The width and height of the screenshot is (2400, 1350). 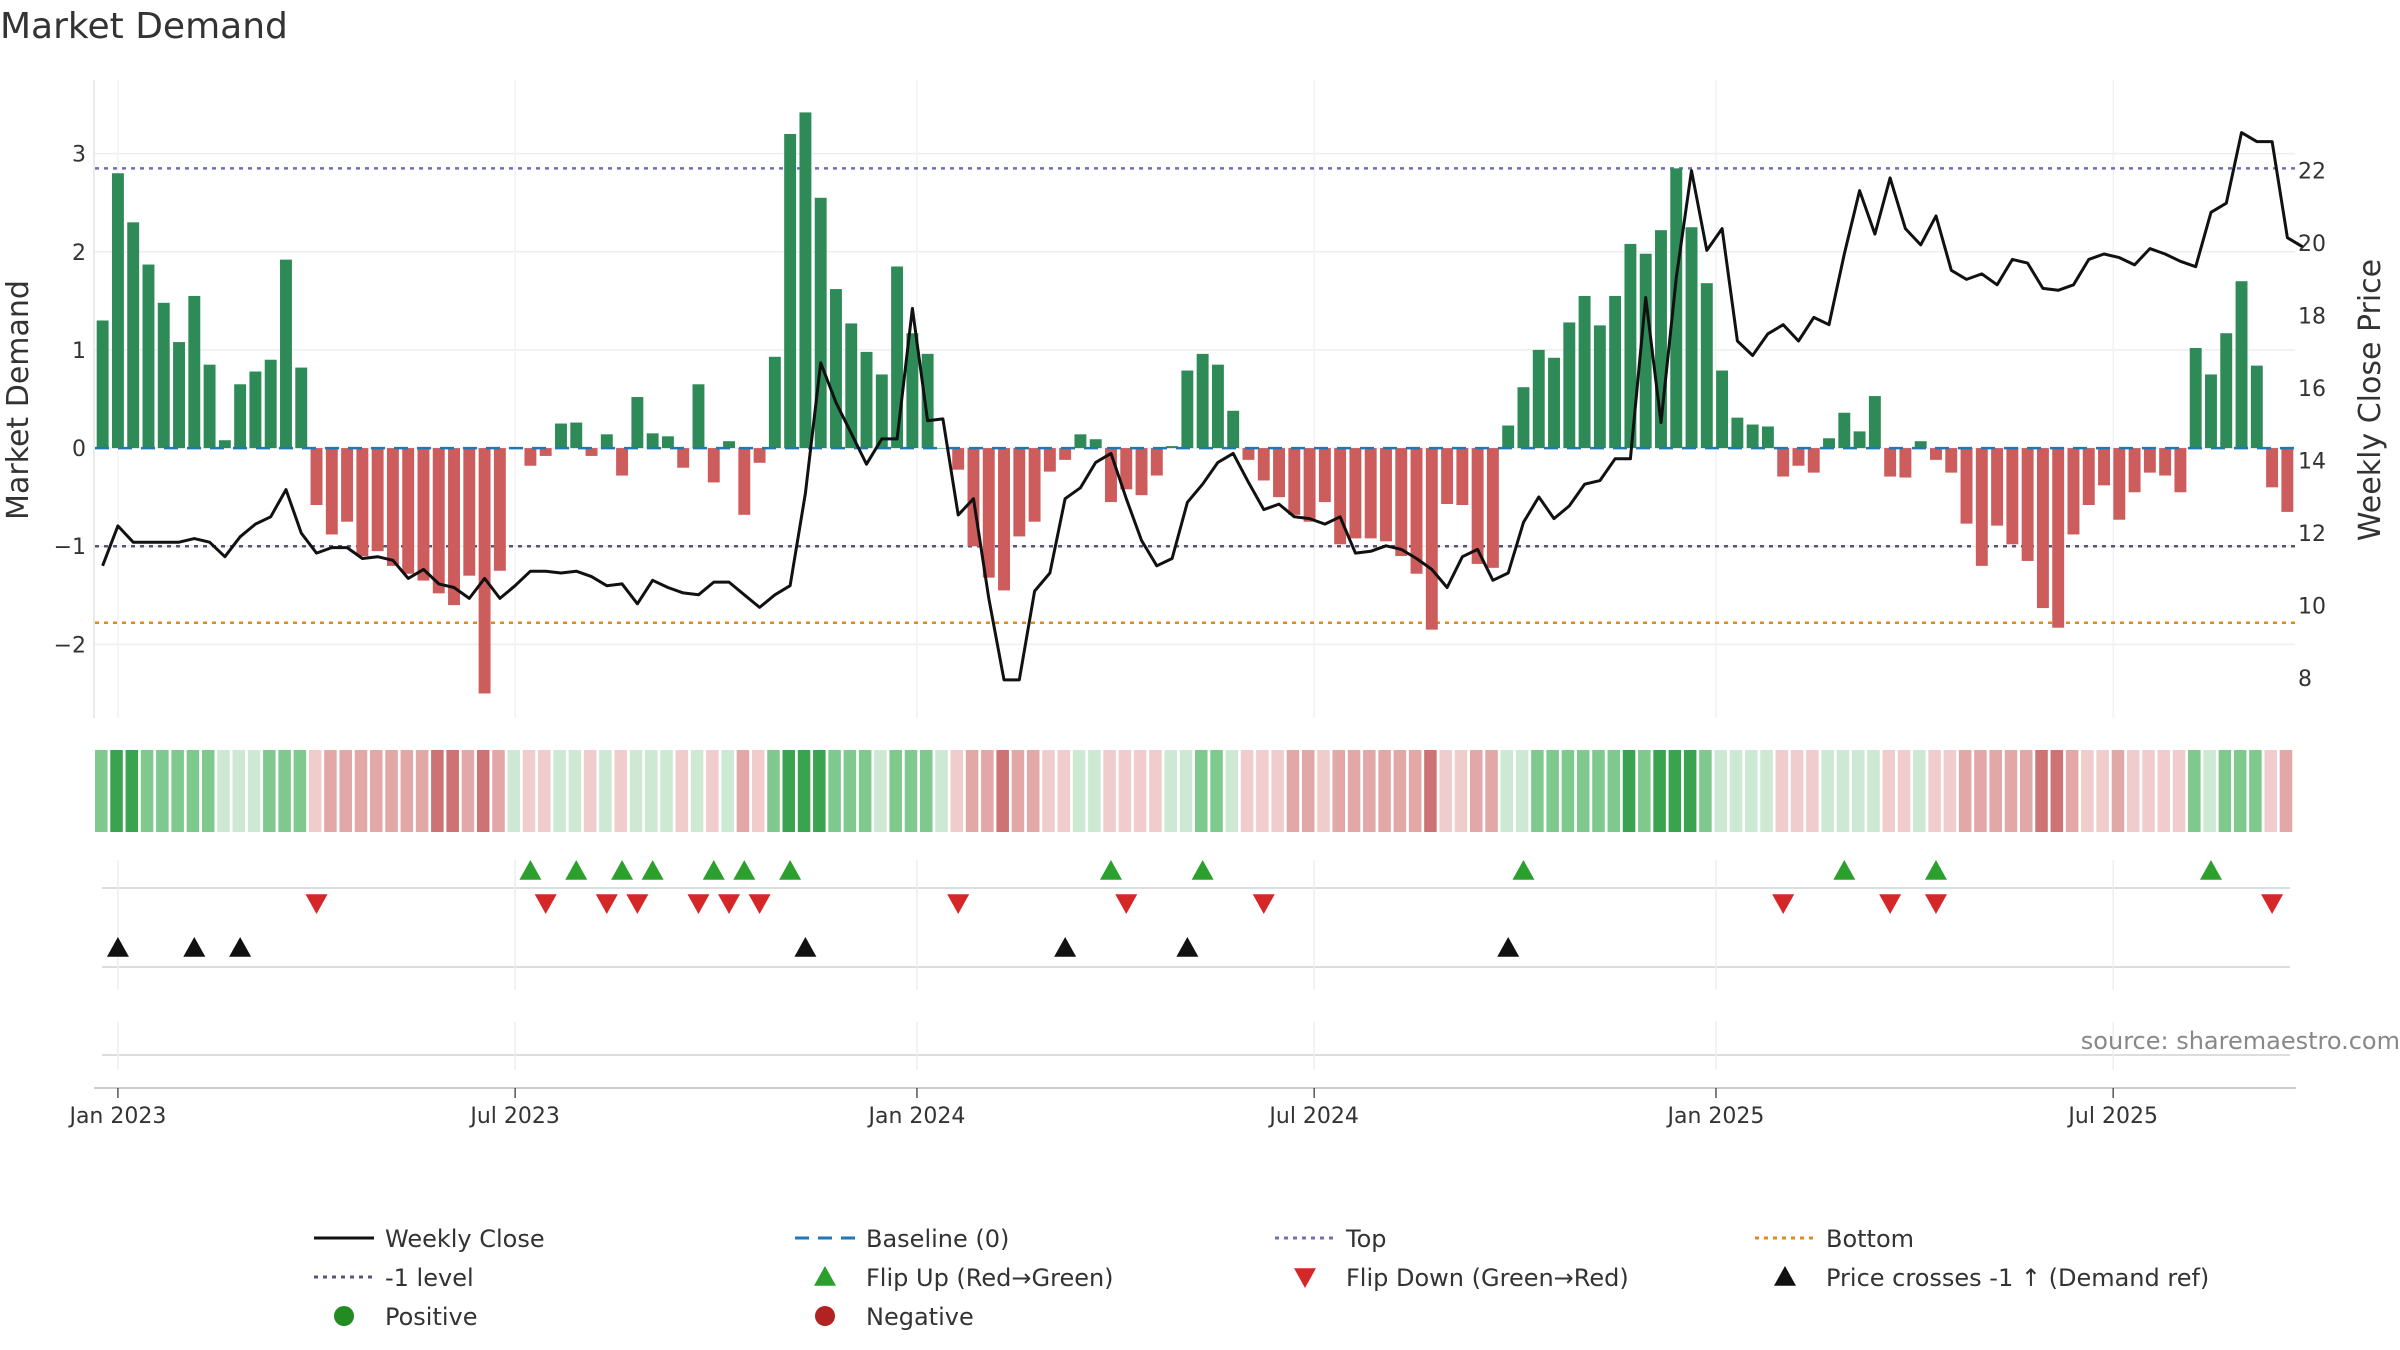 I want to click on right-tick-label: 12, so click(x=2312, y=534).